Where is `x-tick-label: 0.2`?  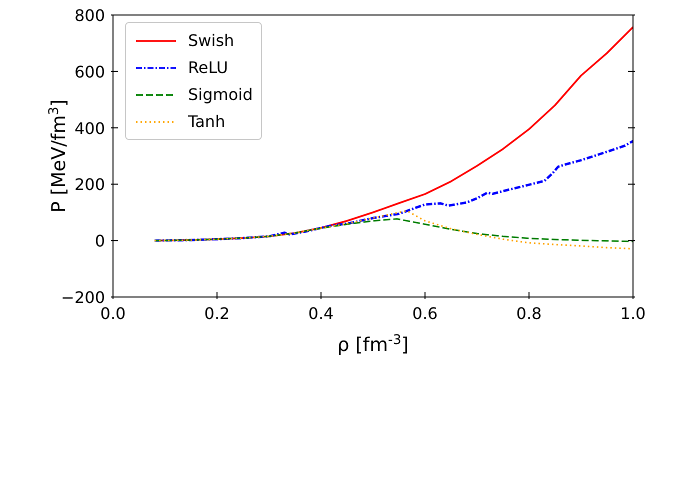
x-tick-label: 0.2 is located at coordinates (217, 313).